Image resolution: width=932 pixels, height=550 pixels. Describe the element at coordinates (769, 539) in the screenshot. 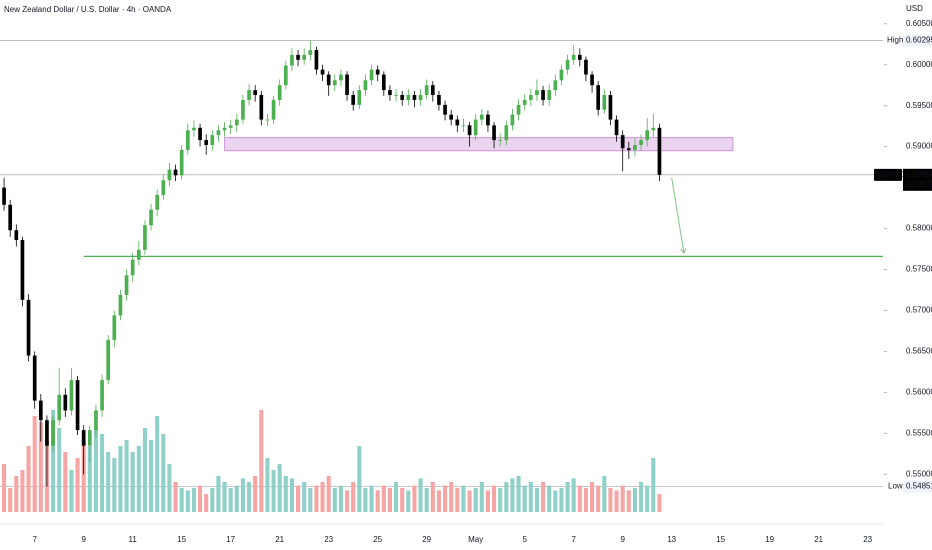

I see `x-tick-label: 19` at that location.